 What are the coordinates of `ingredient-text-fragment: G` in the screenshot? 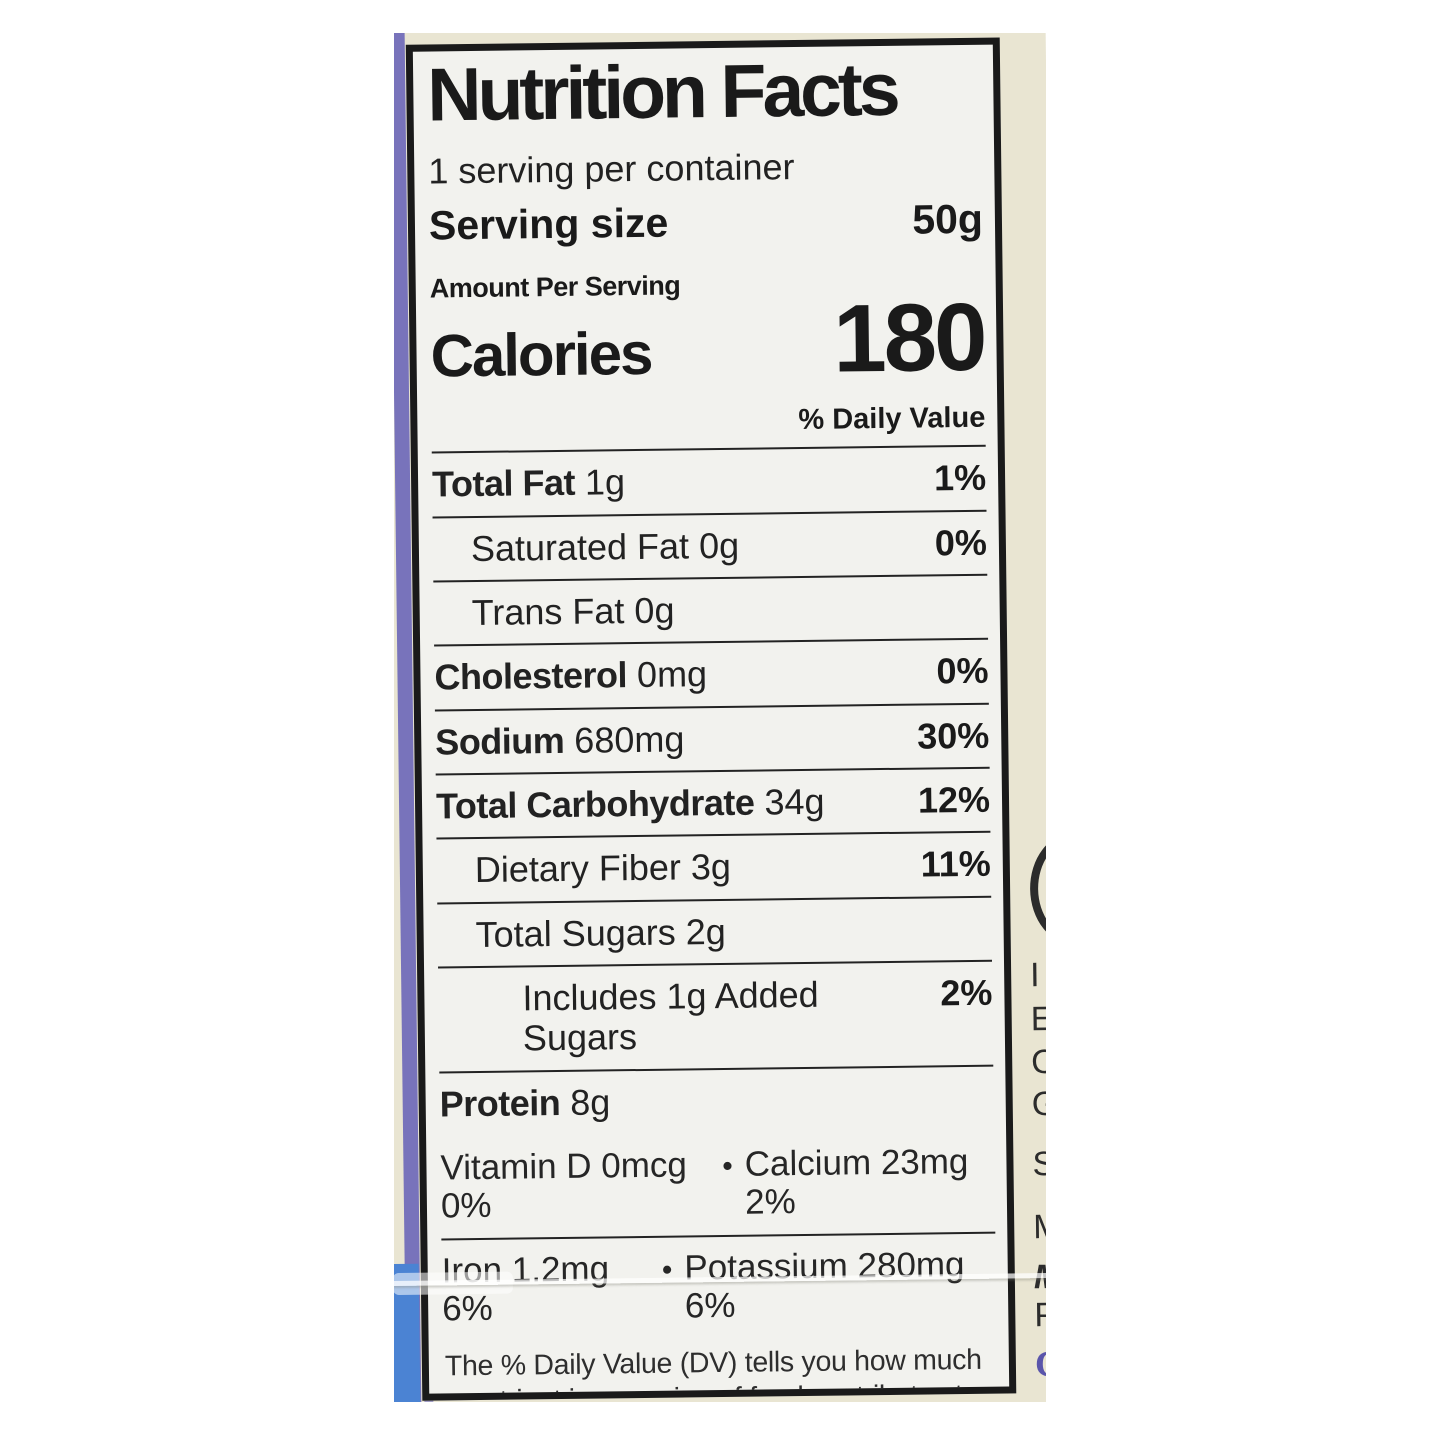 It's located at (1038, 1104).